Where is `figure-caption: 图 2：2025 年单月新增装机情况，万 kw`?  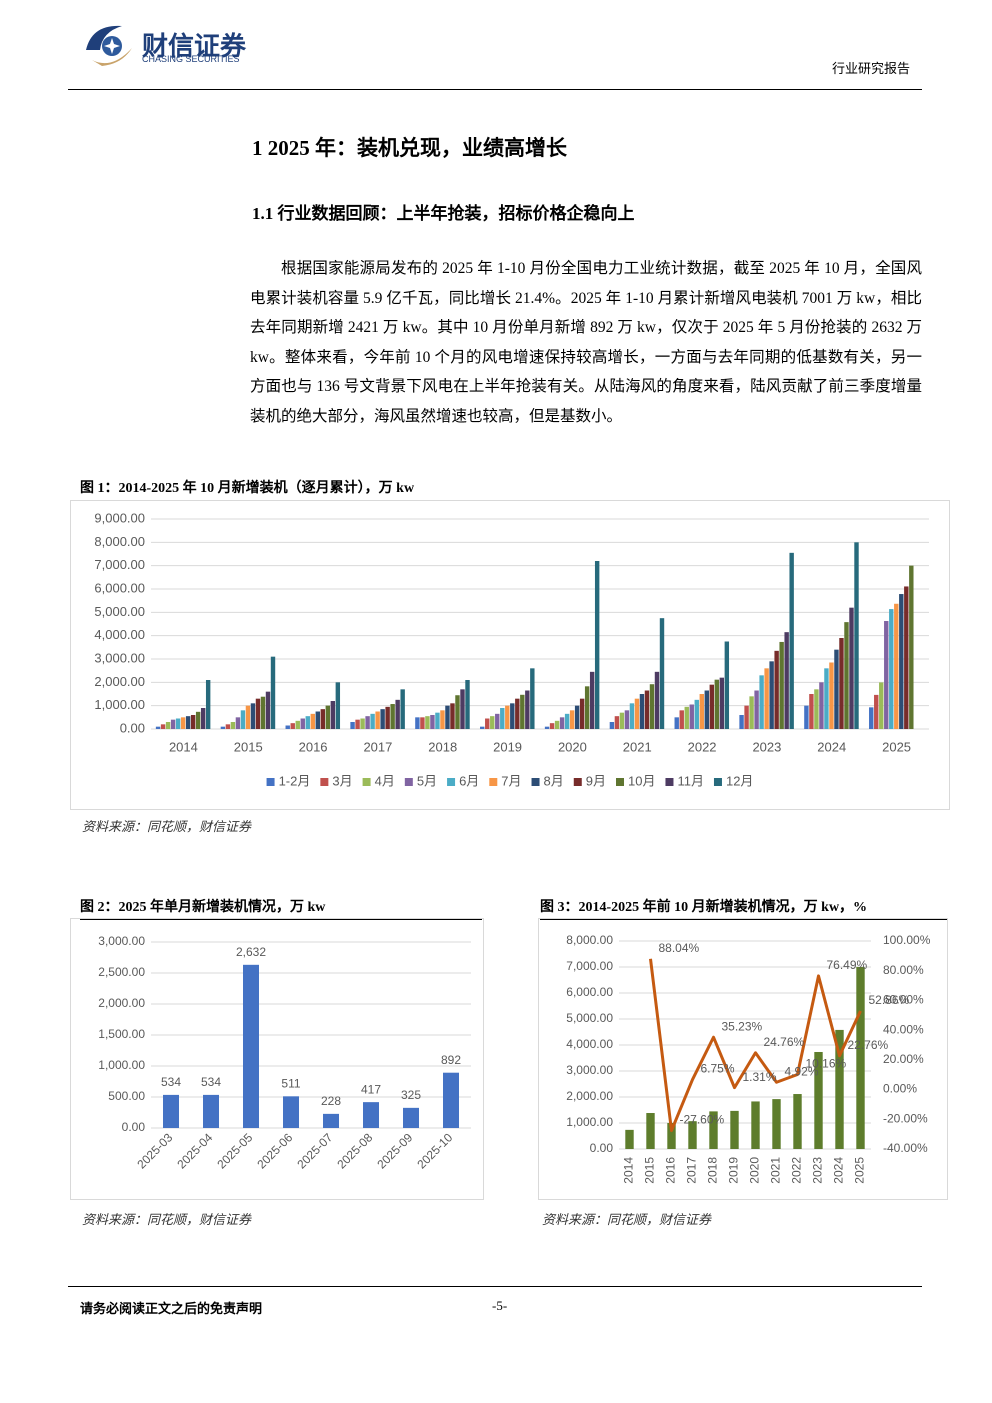
figure-caption: 图 2：2025 年单月新增装机情况，万 kw is located at coordinates (281, 908).